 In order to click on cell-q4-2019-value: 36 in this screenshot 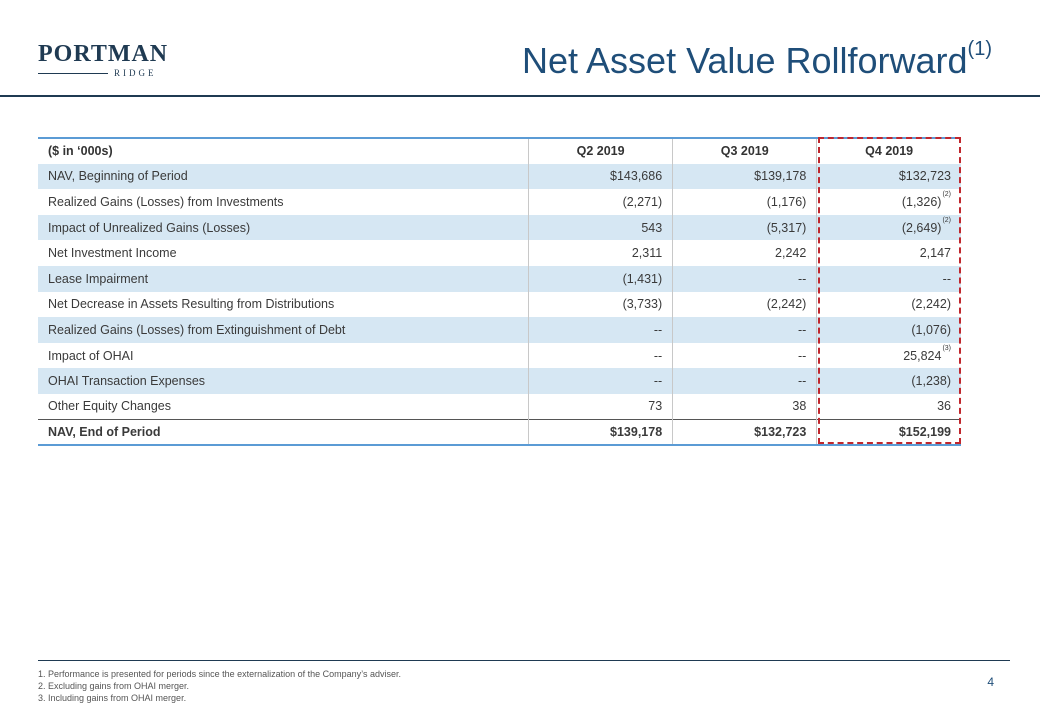, I will do `click(944, 406)`.